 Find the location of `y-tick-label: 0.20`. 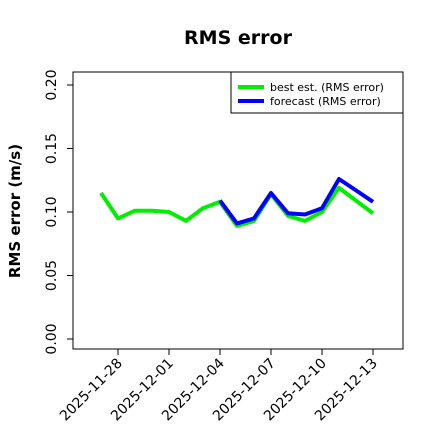

y-tick-label: 0.20 is located at coordinates (52, 84).